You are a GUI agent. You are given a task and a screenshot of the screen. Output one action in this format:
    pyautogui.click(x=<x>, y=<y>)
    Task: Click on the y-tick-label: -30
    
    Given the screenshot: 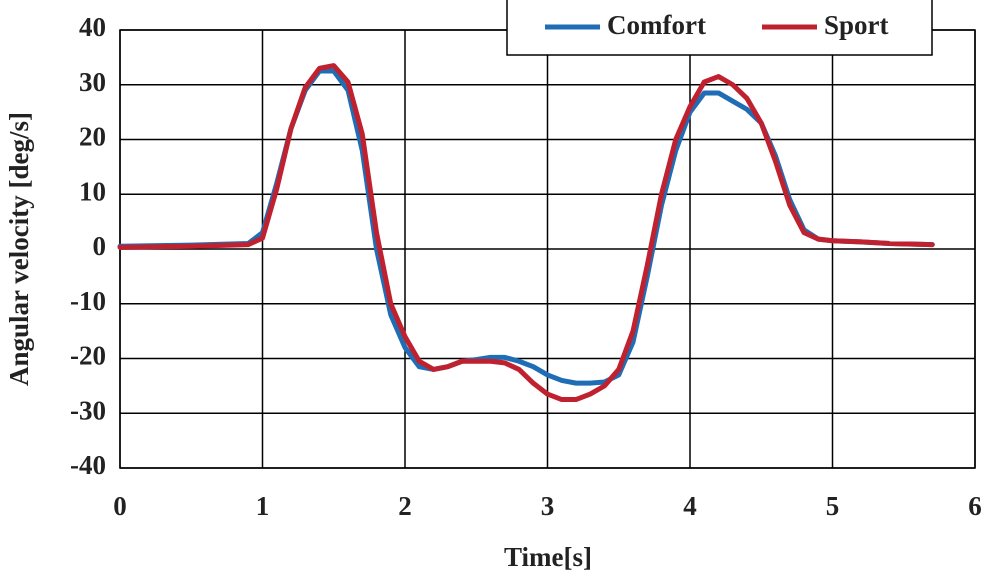 What is the action you would take?
    pyautogui.click(x=88, y=410)
    